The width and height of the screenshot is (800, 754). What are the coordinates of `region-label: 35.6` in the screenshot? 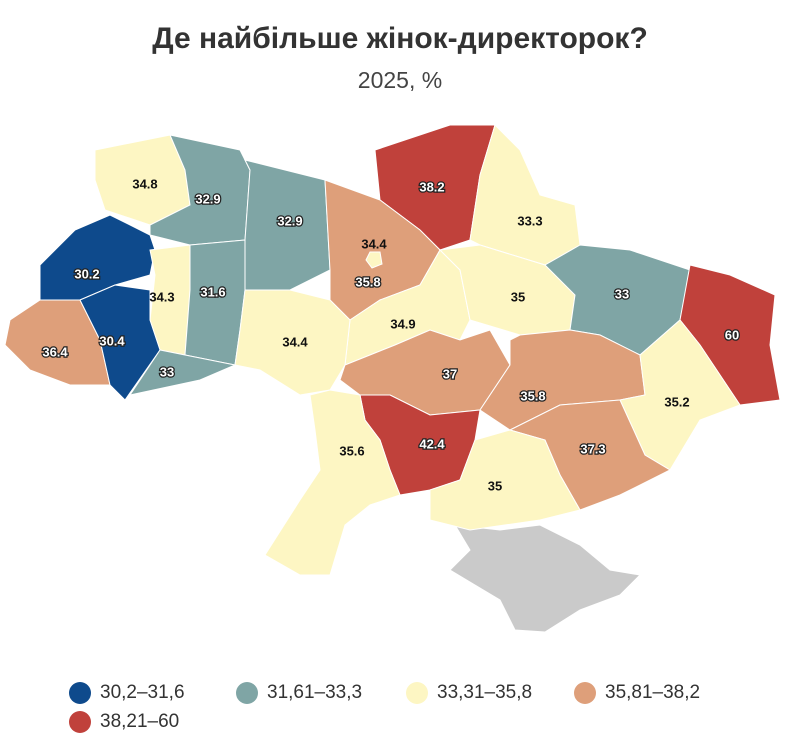 It's located at (351, 450).